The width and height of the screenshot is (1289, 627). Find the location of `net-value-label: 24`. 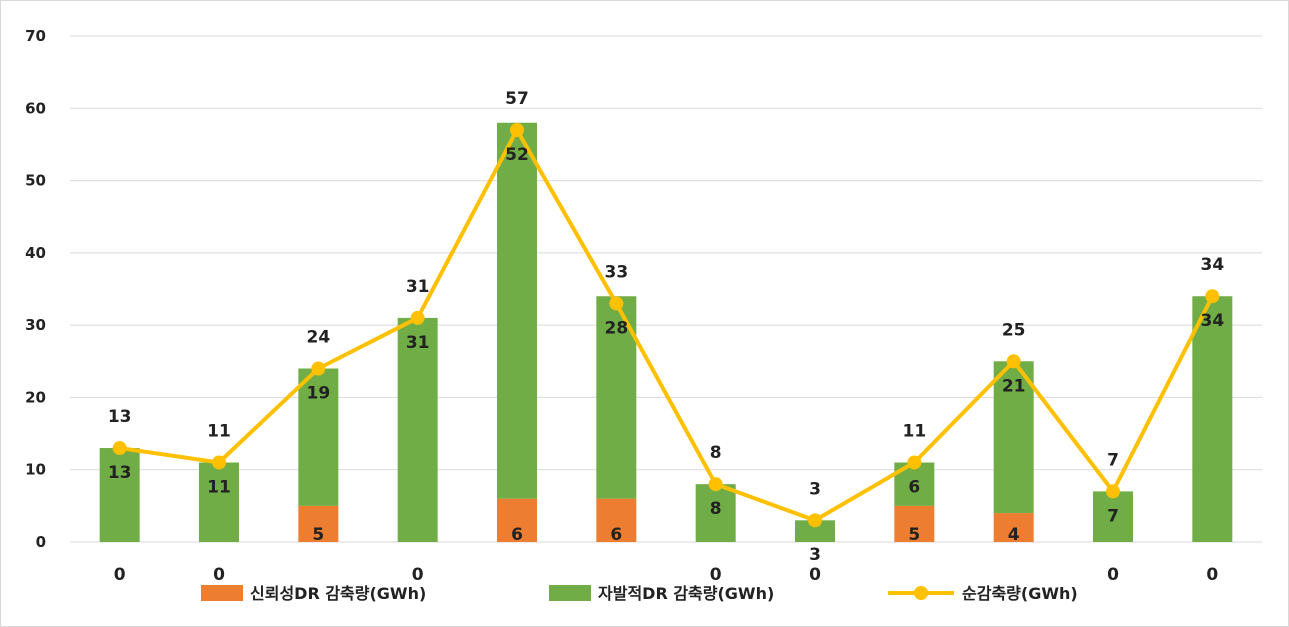

net-value-label: 24 is located at coordinates (318, 338).